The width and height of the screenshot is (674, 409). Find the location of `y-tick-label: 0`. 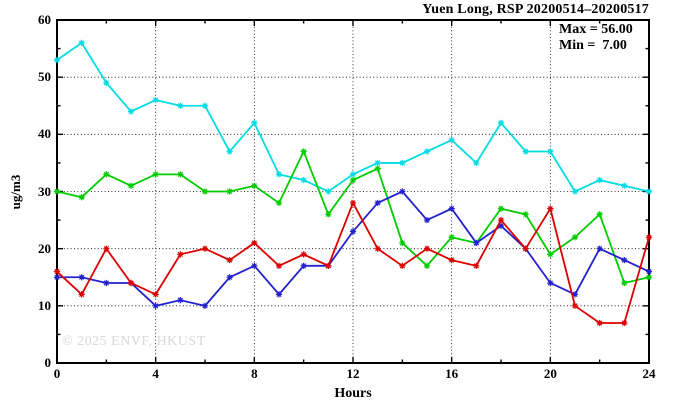

y-tick-label: 0 is located at coordinates (48, 362).